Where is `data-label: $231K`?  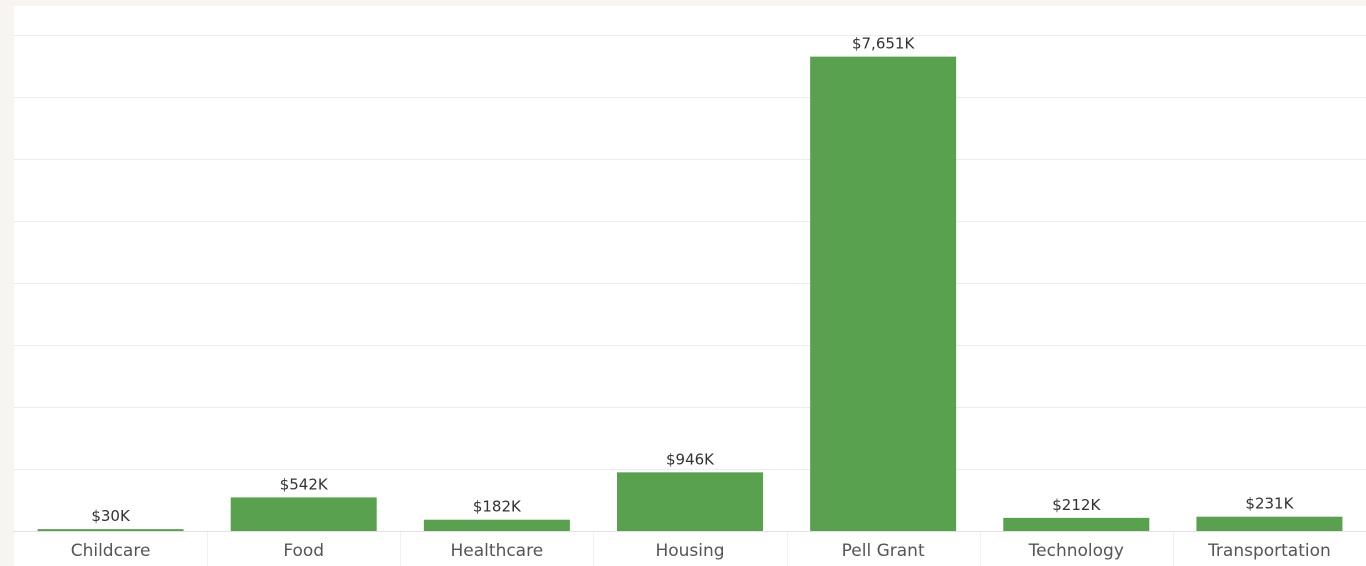 data-label: $231K is located at coordinates (1269, 504).